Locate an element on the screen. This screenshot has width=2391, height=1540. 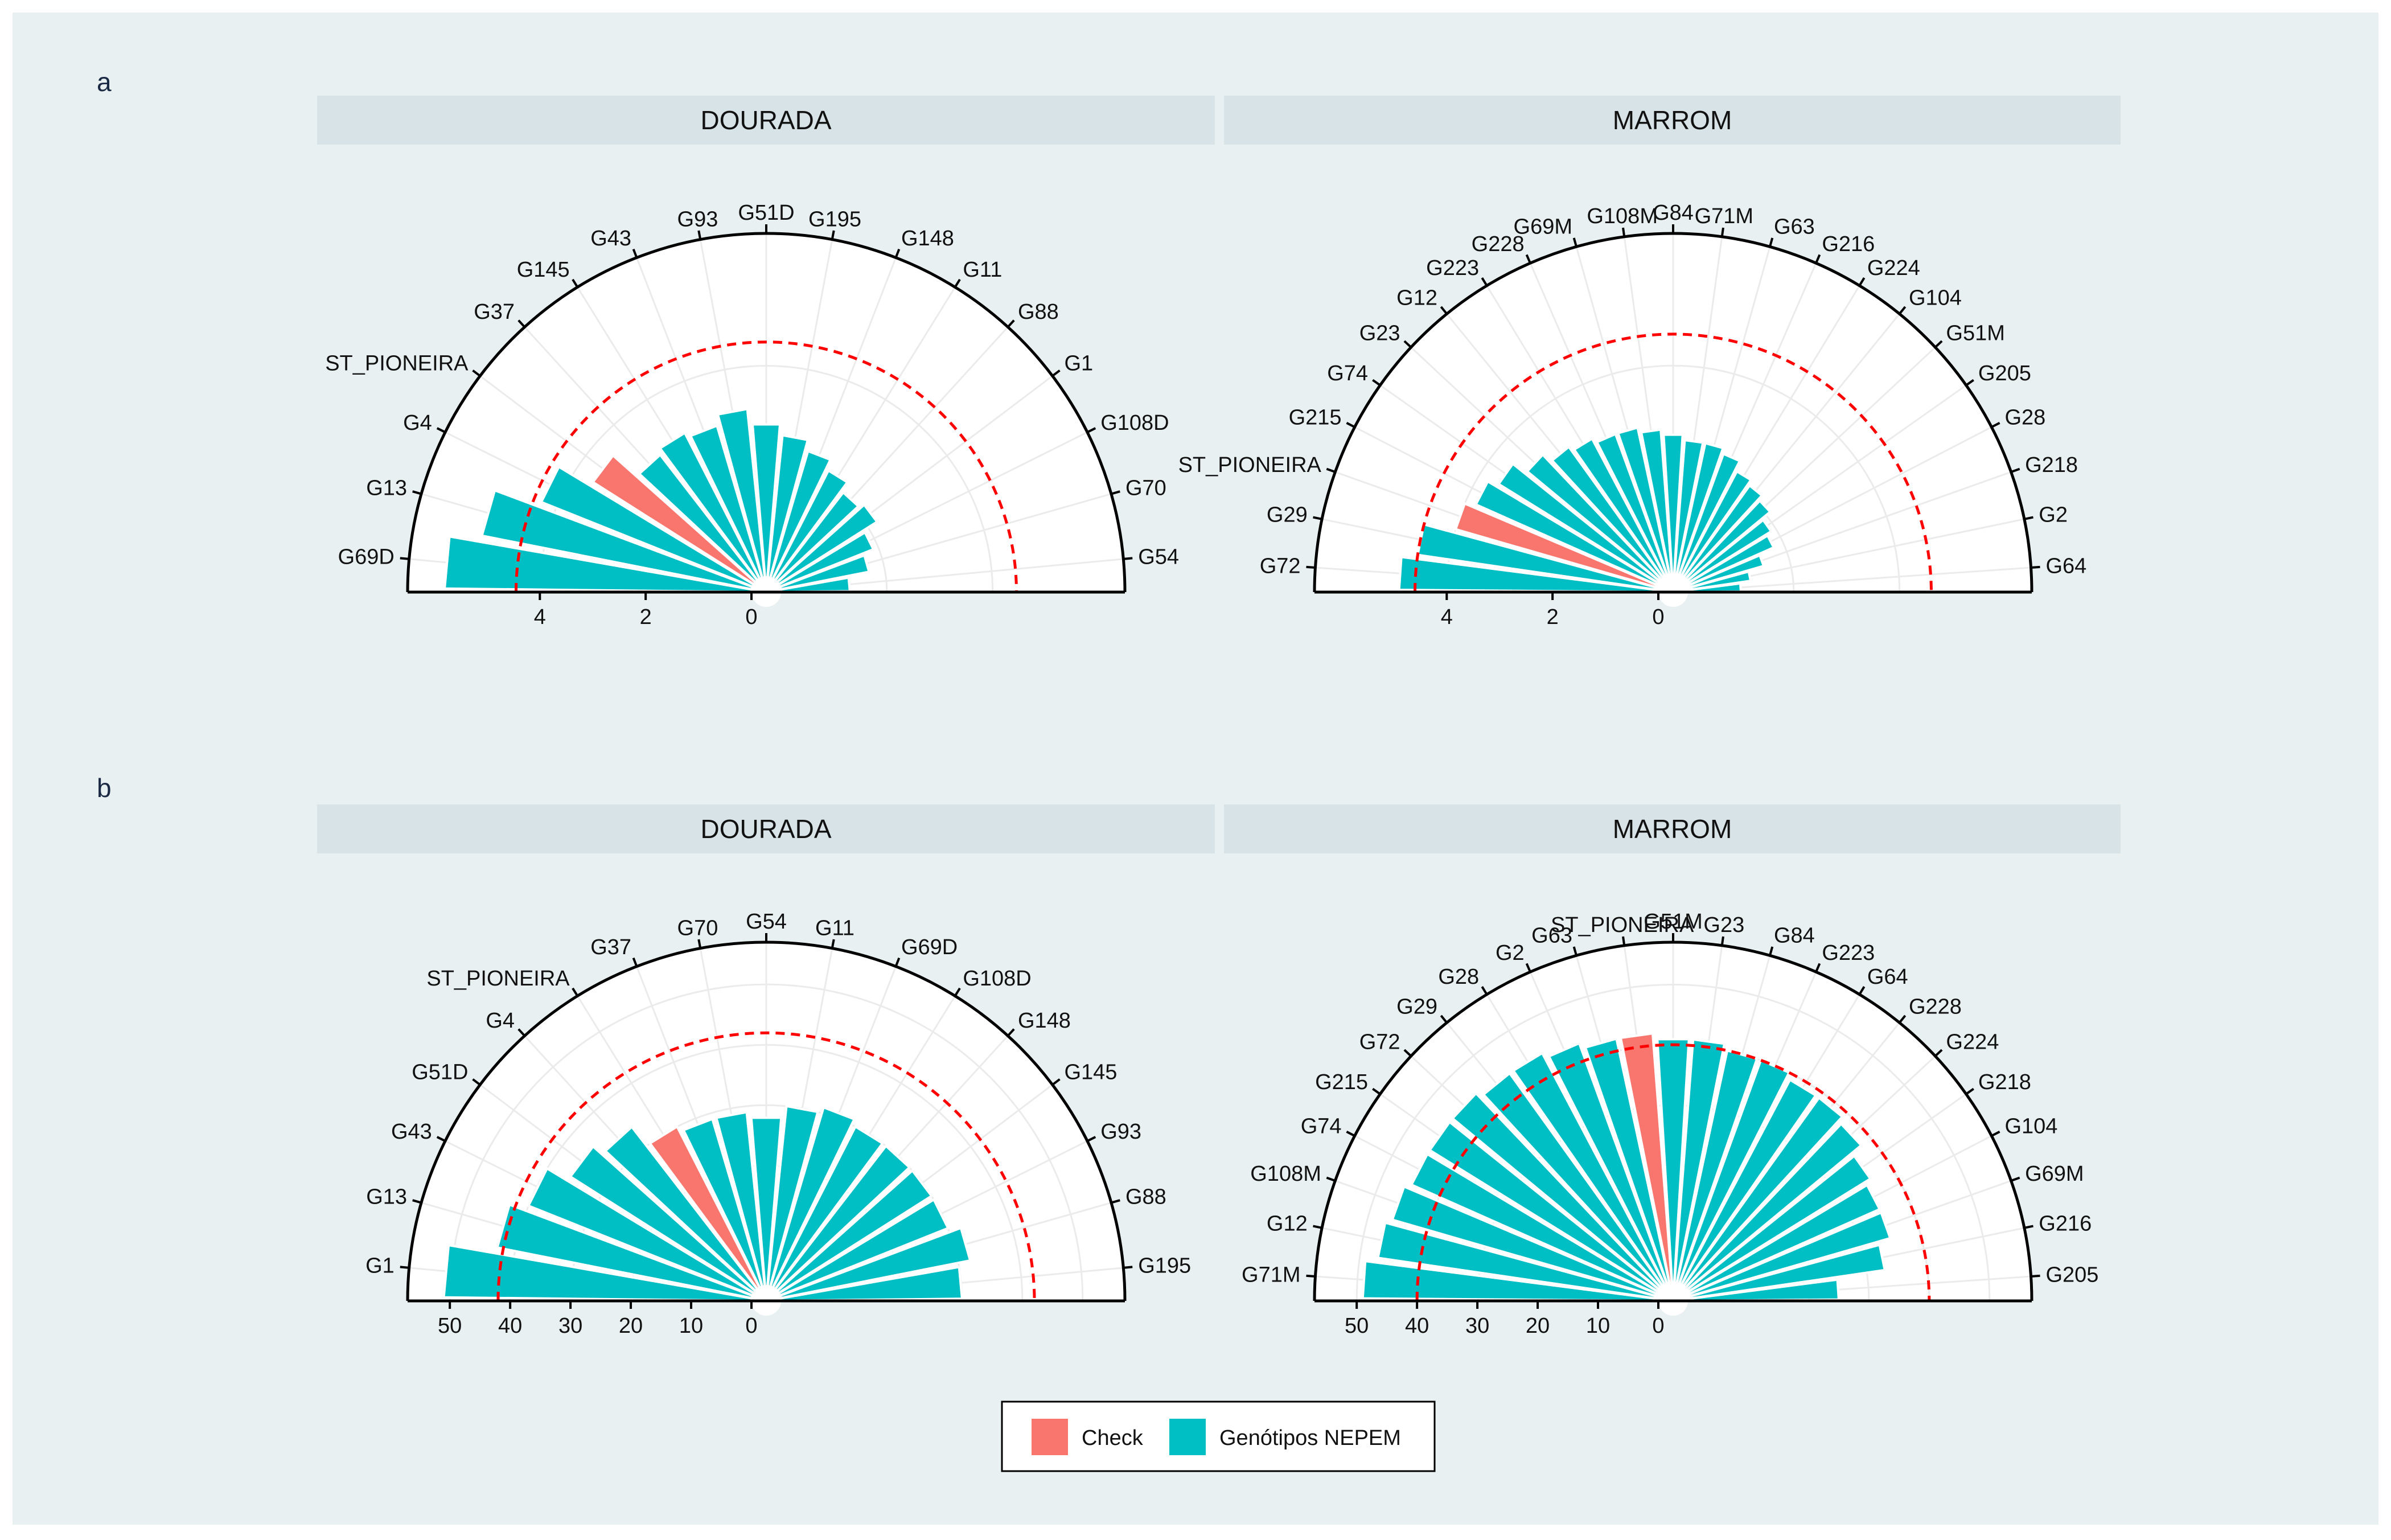
category-label: G72 is located at coordinates (1280, 566).